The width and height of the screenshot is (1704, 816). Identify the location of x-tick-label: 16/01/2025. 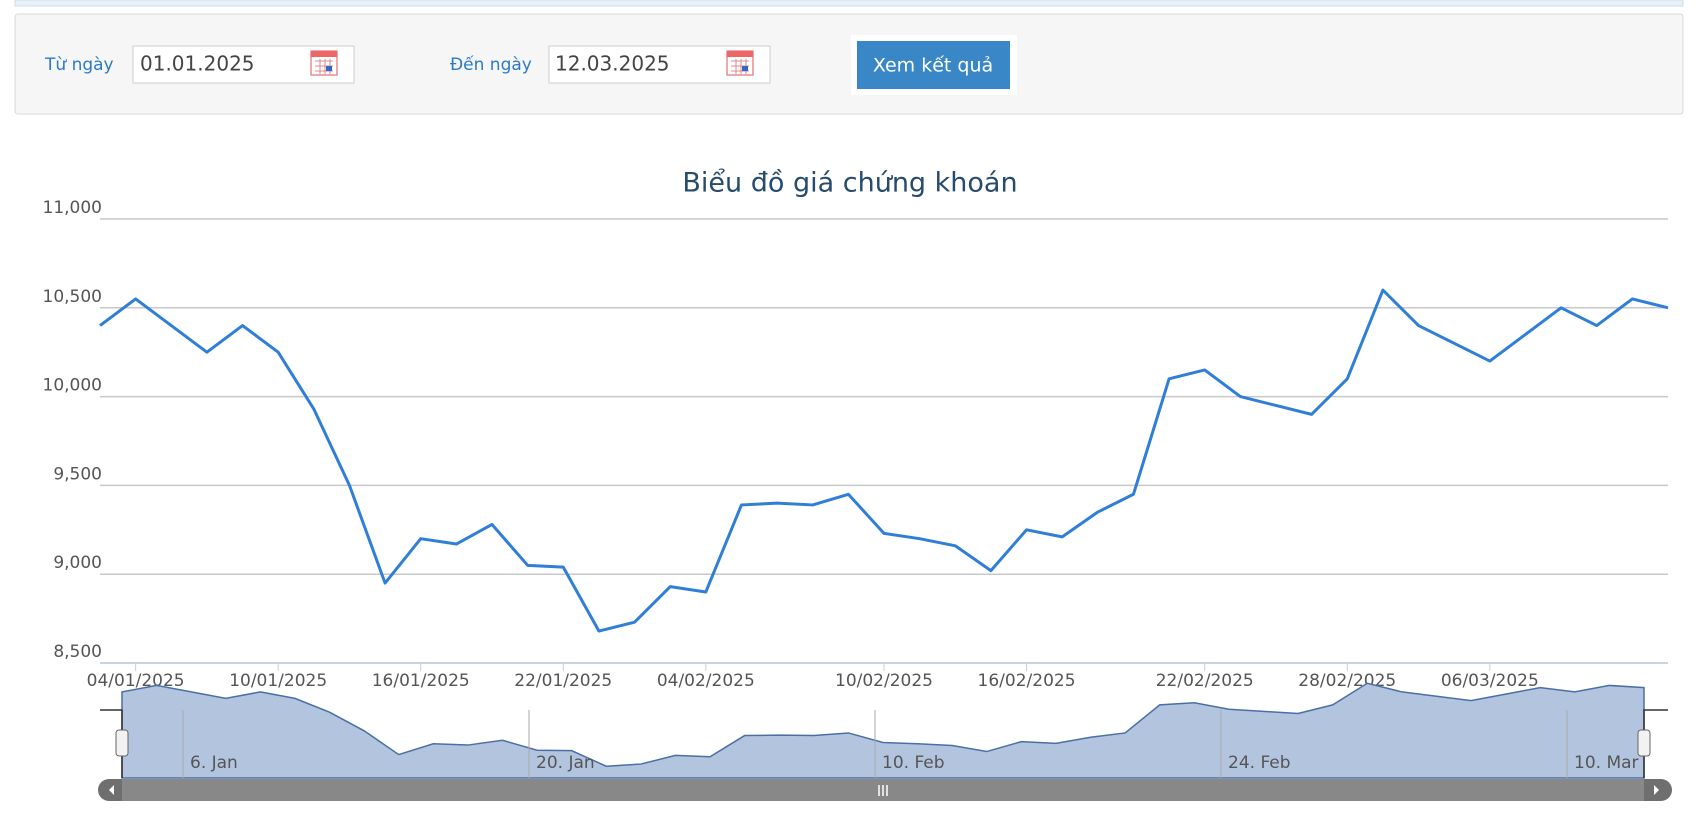
(421, 681).